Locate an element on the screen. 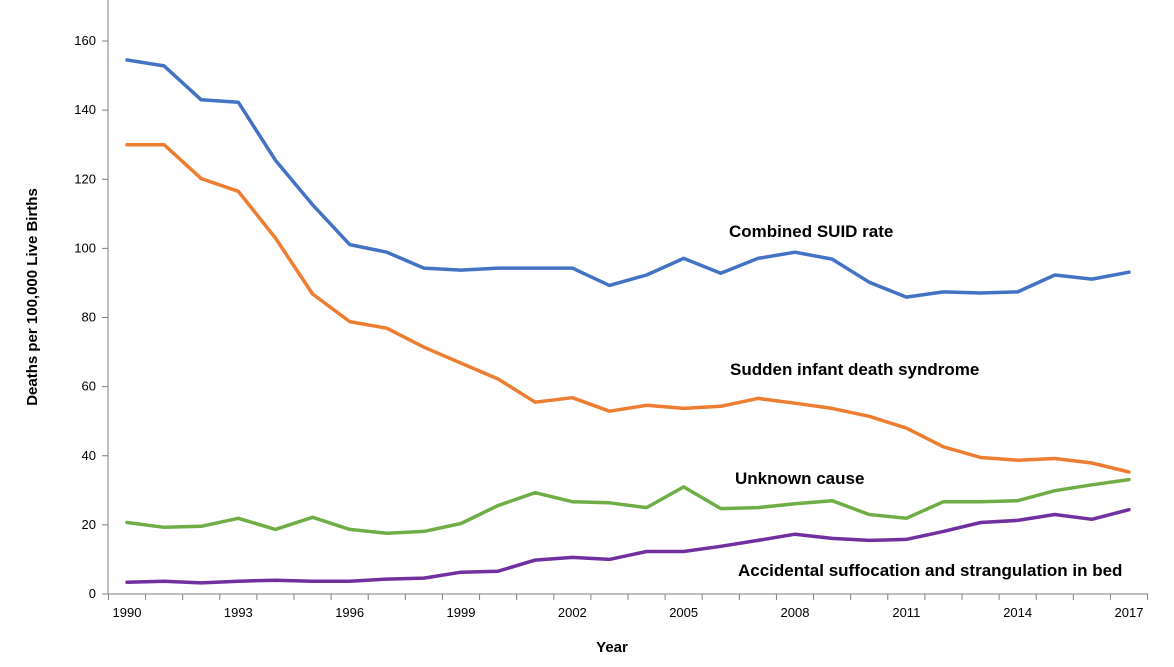 The width and height of the screenshot is (1174, 667). x-tick-label: 2014 is located at coordinates (1017, 612).